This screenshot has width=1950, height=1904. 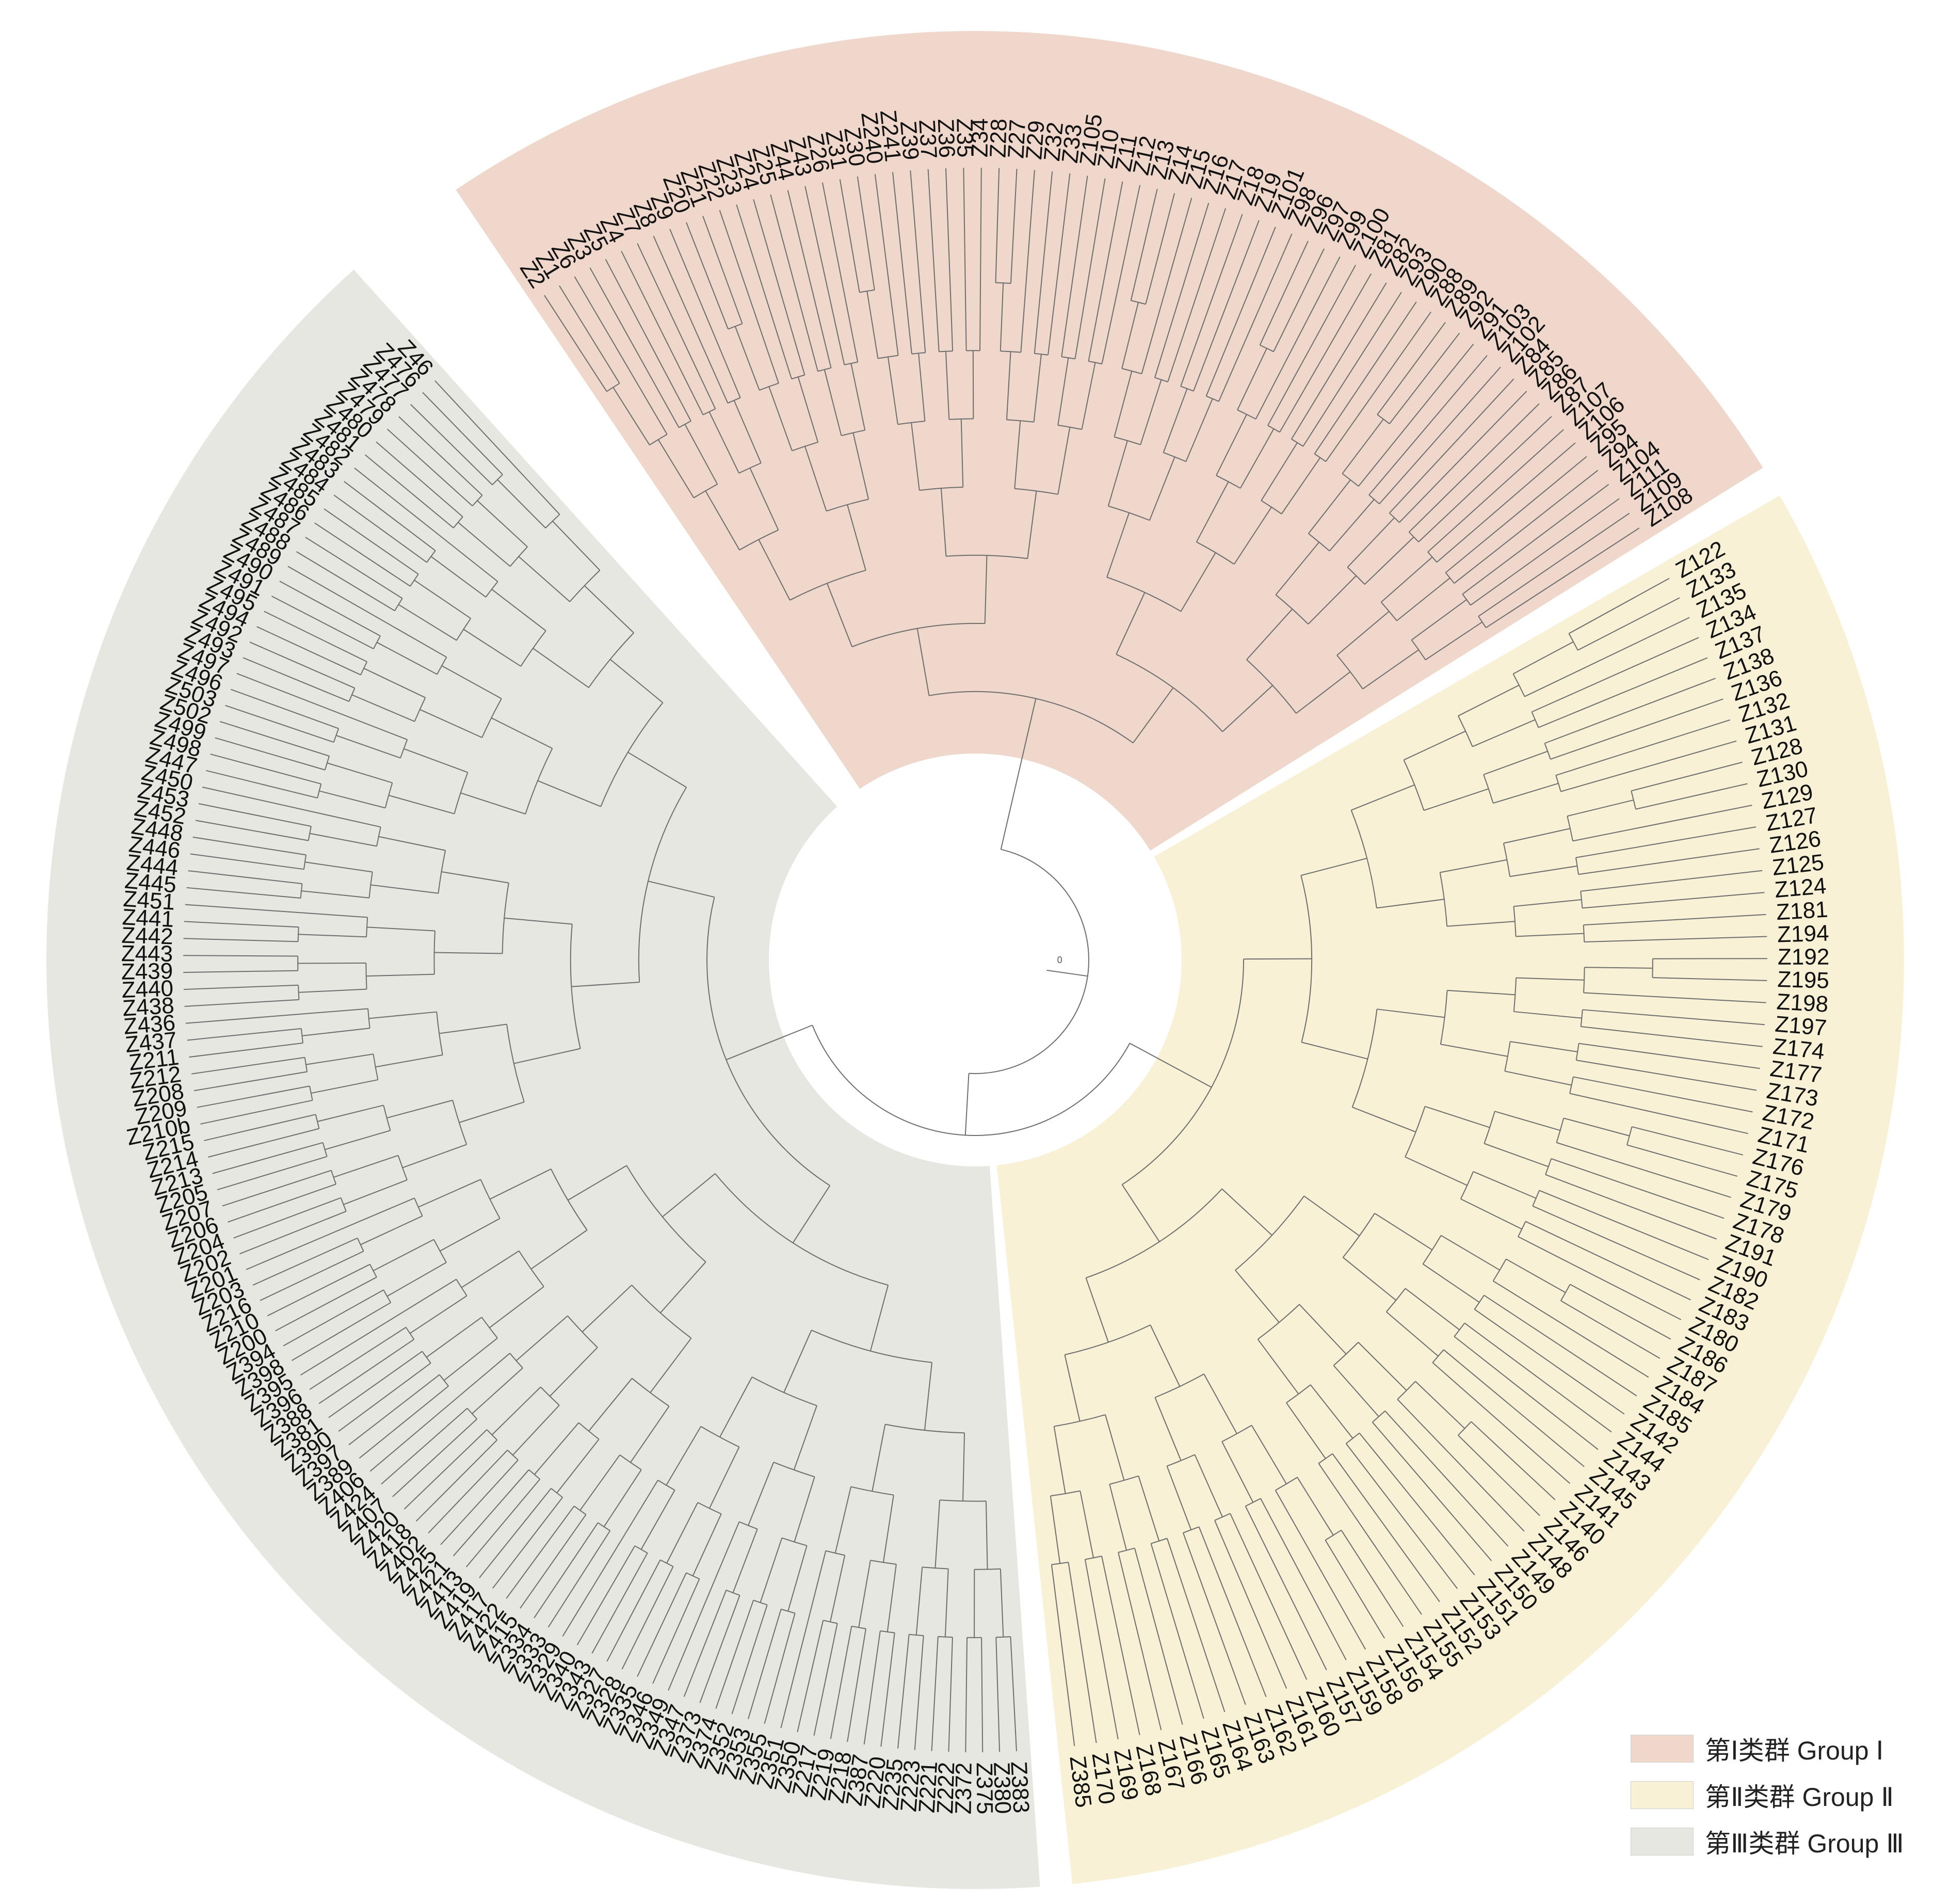 I want to click on leaf-label: Z125, so click(x=1798, y=865).